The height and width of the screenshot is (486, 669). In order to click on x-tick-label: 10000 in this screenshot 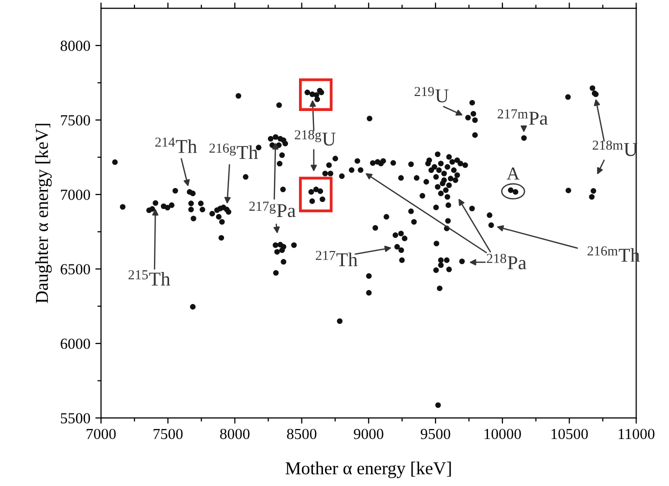, I will do `click(502, 434)`.